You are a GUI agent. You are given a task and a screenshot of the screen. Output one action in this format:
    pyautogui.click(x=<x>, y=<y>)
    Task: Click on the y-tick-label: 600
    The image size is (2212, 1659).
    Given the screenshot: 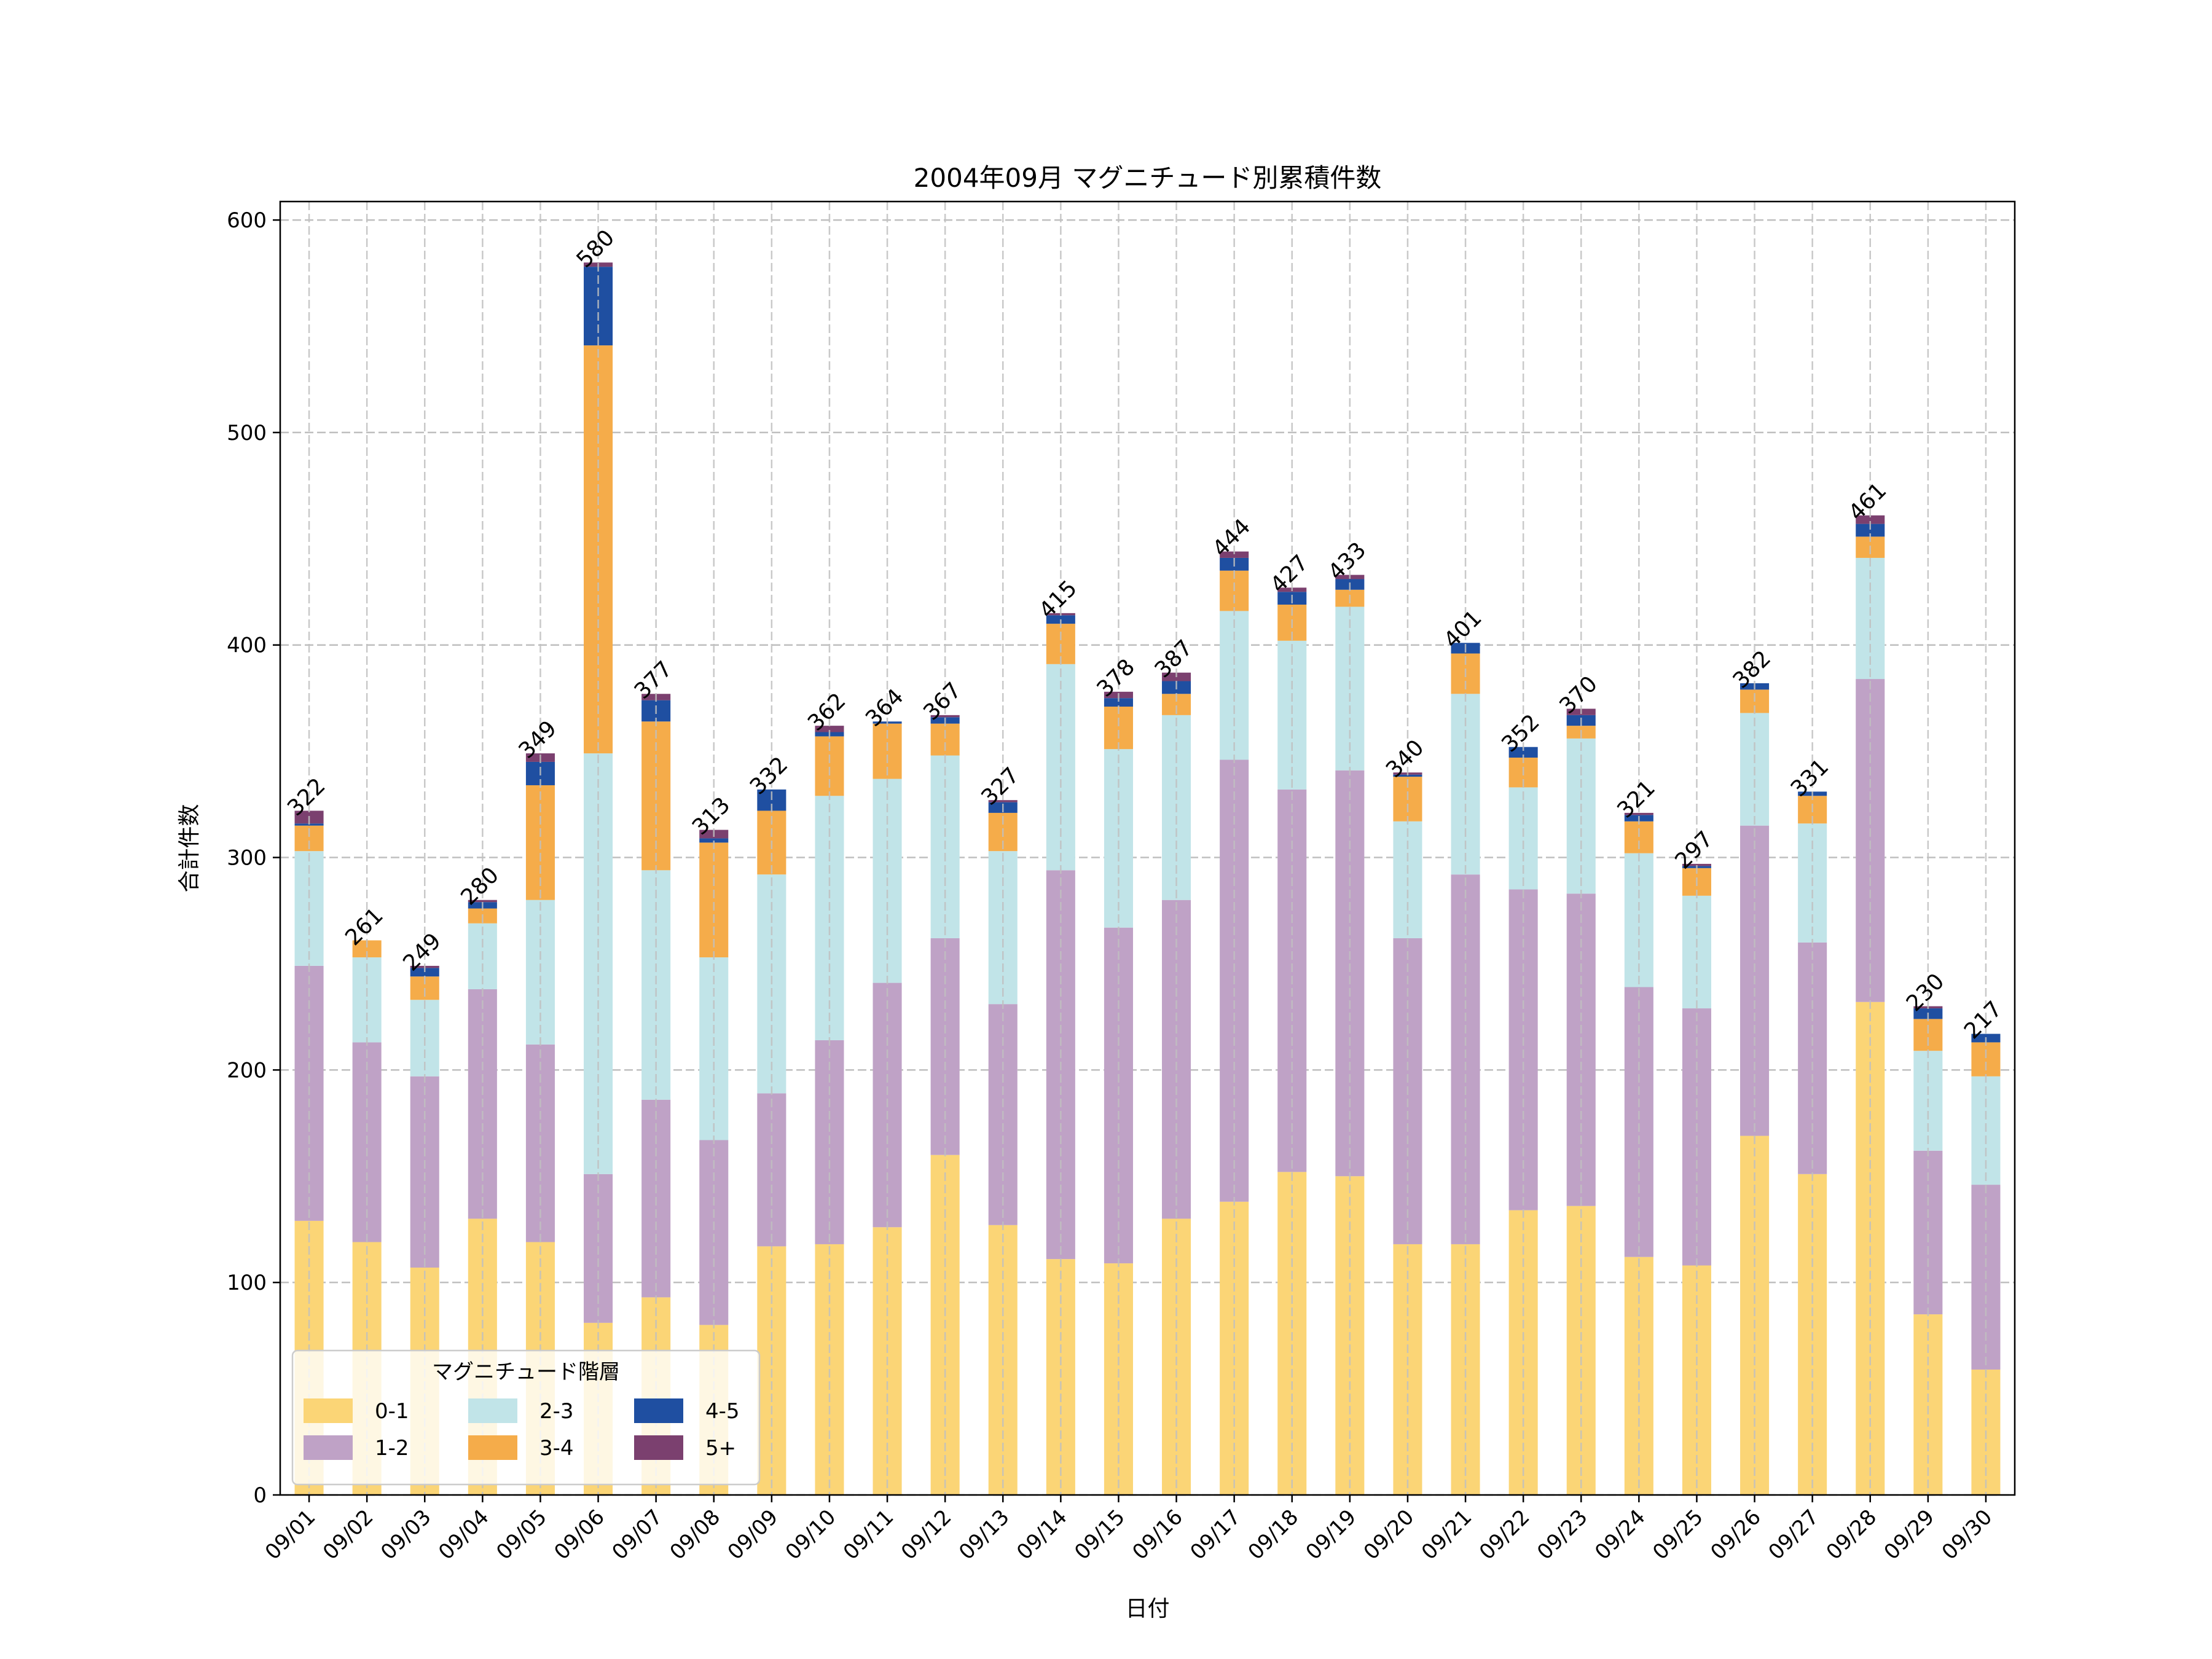 What is the action you would take?
    pyautogui.click(x=247, y=220)
    